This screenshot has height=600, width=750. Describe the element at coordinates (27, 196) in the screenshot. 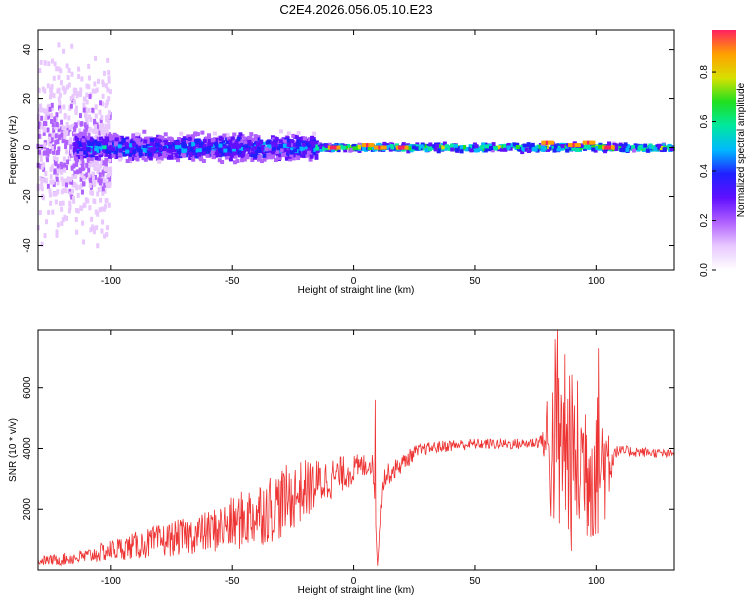

I see `y-tick-label: -20` at that location.